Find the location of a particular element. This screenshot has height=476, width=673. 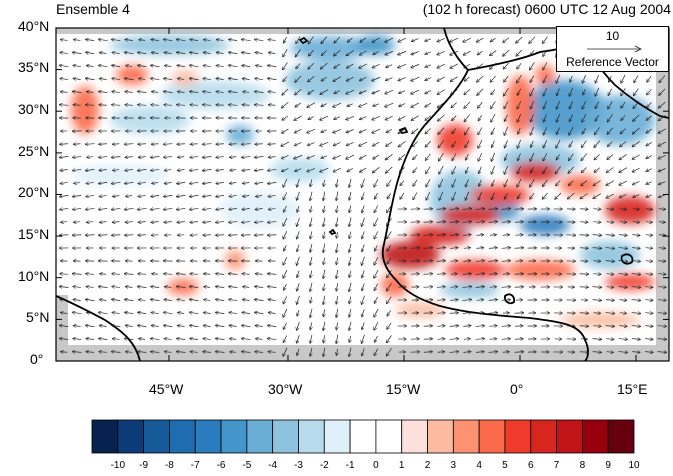

colorbar-tick-label: -3 is located at coordinates (298, 465).